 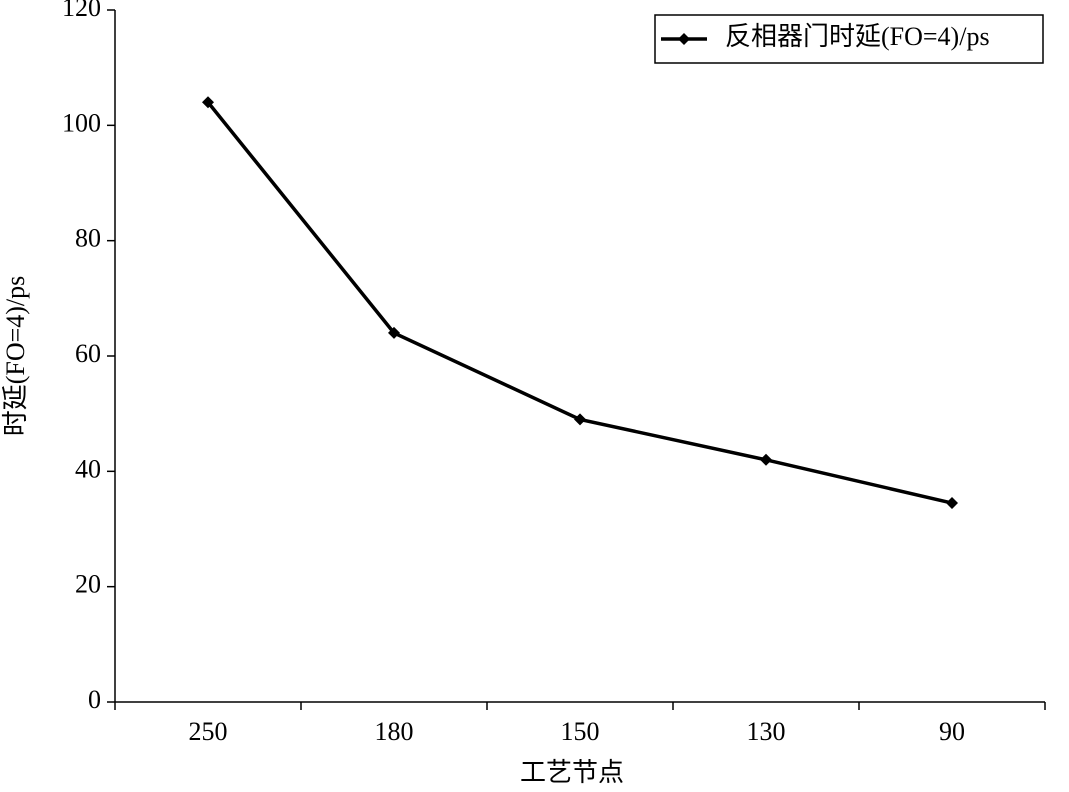 What do you see at coordinates (580, 731) in the screenshot?
I see `x-tick-label: 150` at bounding box center [580, 731].